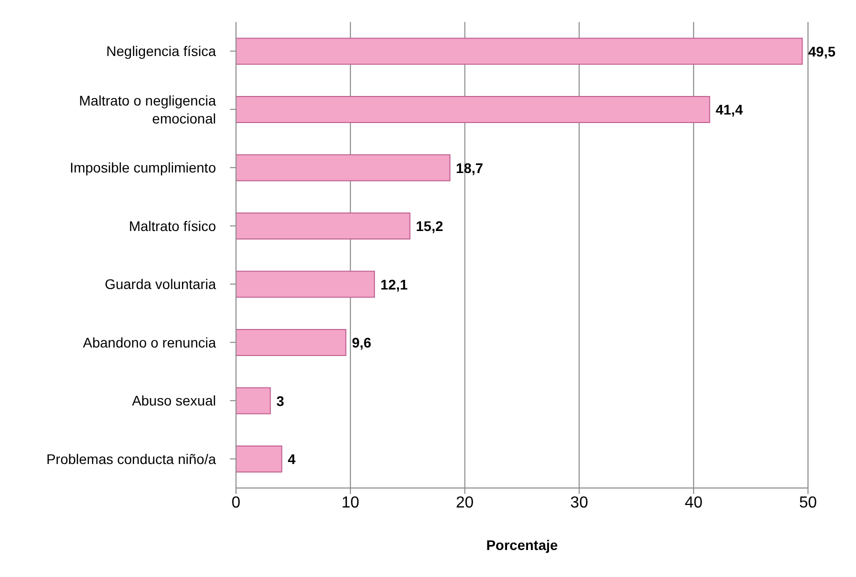 The height and width of the screenshot is (577, 856). What do you see at coordinates (351, 503) in the screenshot?
I see `x-tick-label: 10` at bounding box center [351, 503].